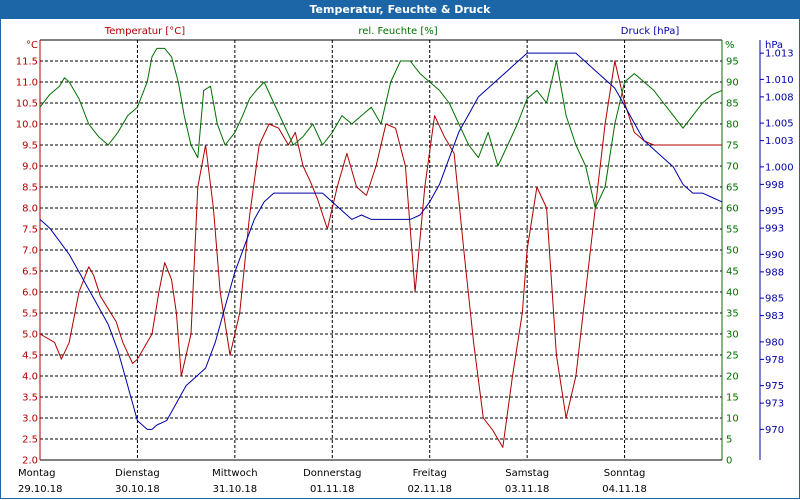 The height and width of the screenshot is (500, 800). Describe the element at coordinates (774, 45) in the screenshot. I see `pressure-unit-label: hPa` at that location.